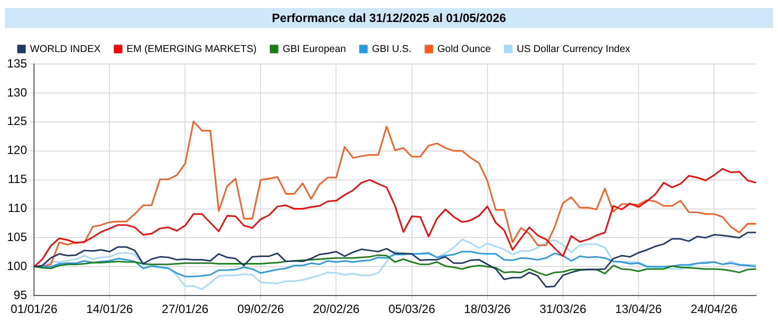 The height and width of the screenshot is (324, 778). I want to click on legend-label: Gold Ounce, so click(464, 49).